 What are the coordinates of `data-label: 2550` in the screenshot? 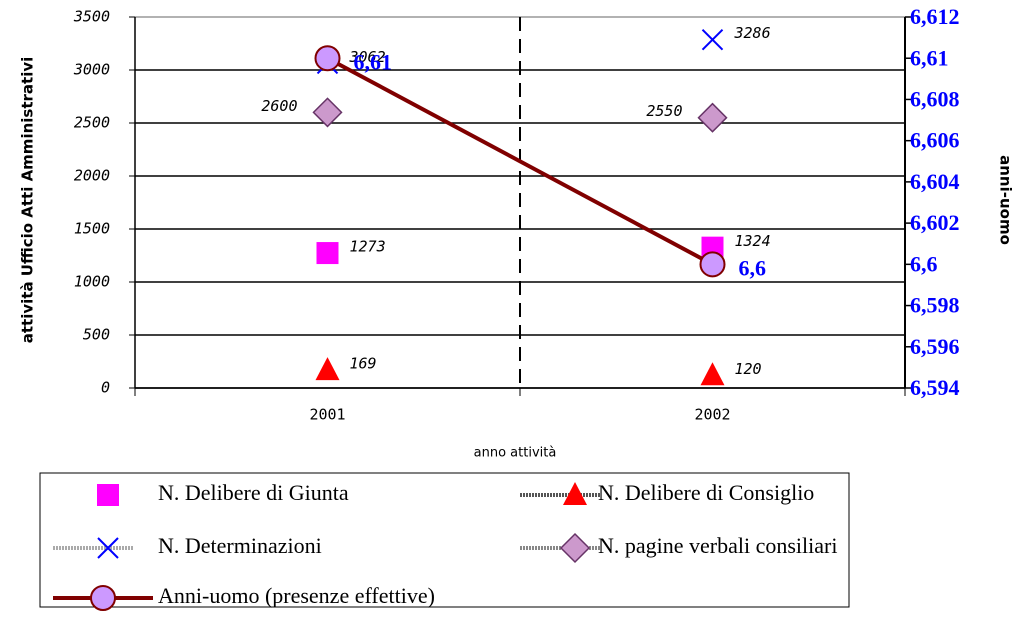 It's located at (664, 111).